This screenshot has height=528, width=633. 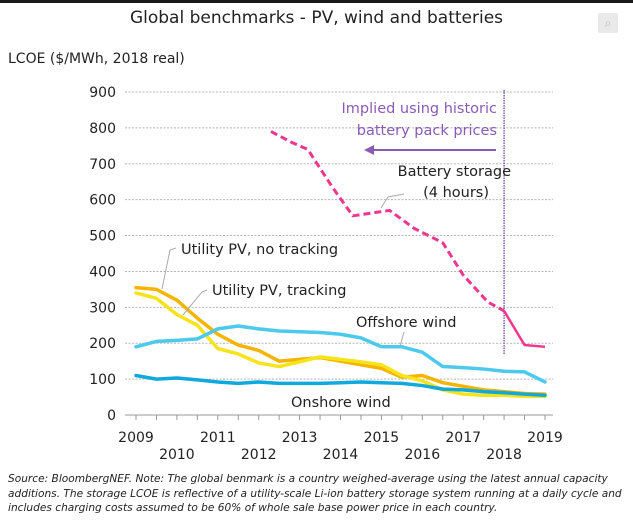 I want to click on series-line-utility-pv-no-tracking, so click(x=340, y=340).